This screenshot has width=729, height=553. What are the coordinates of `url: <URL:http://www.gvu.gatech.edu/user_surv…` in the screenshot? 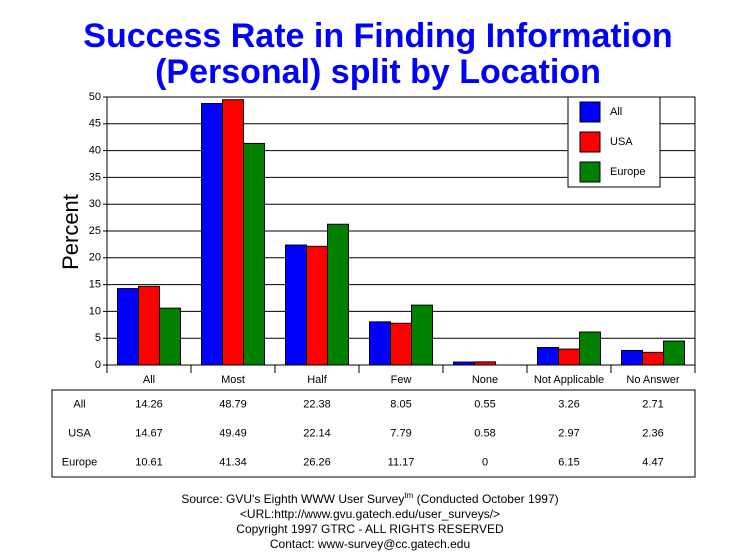 It's located at (370, 514).